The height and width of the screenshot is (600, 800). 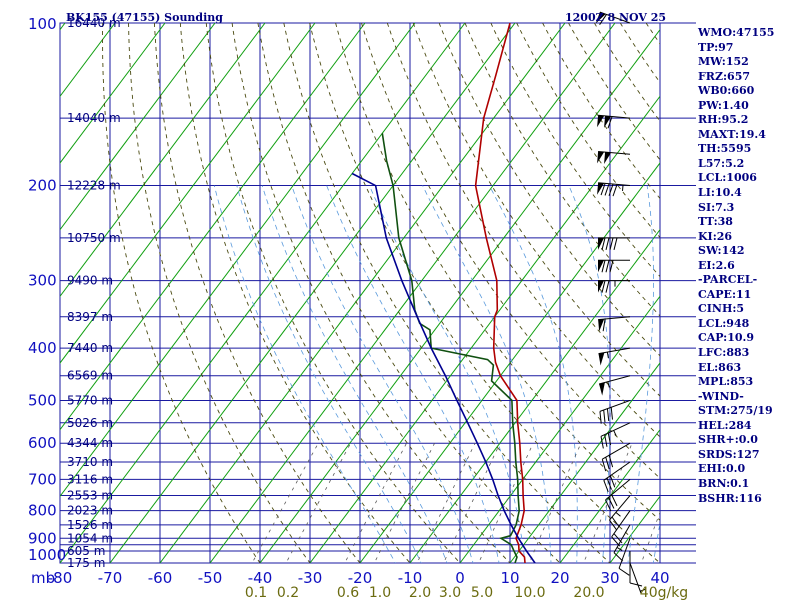 What do you see at coordinates (725, 294) in the screenshot?
I see `index-line: CAPE:11` at bounding box center [725, 294].